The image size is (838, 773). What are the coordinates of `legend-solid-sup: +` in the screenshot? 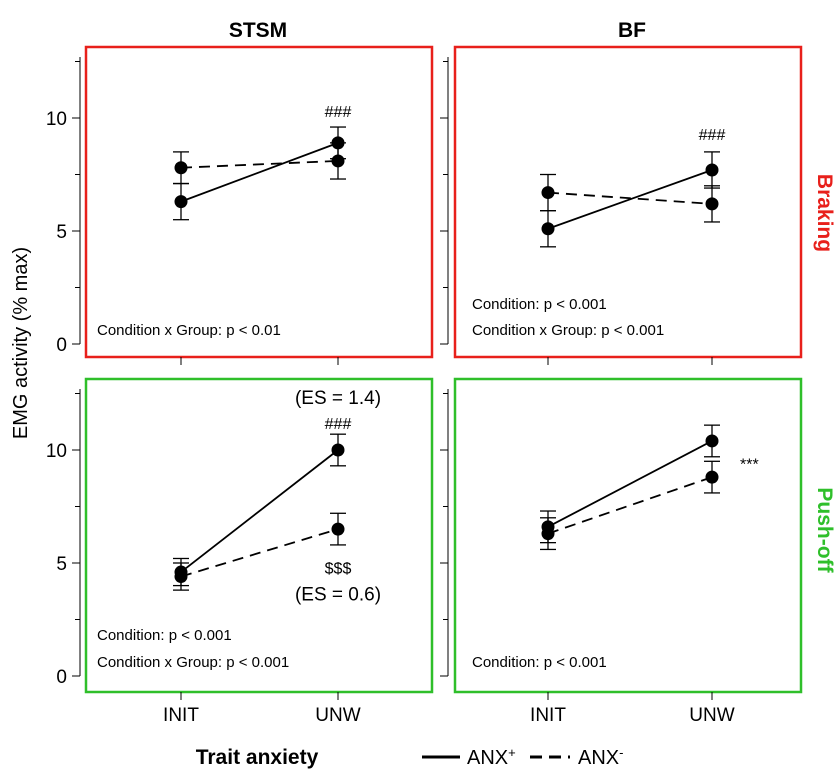 It's located at (512, 752).